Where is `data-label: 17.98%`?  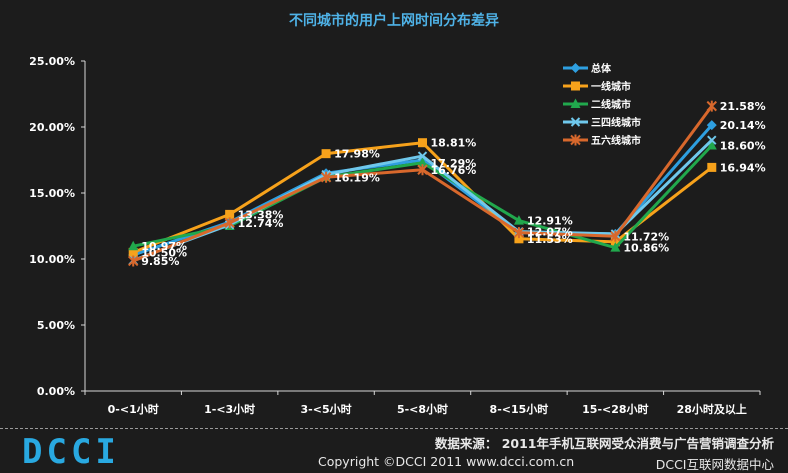
data-label: 17.98% is located at coordinates (357, 154).